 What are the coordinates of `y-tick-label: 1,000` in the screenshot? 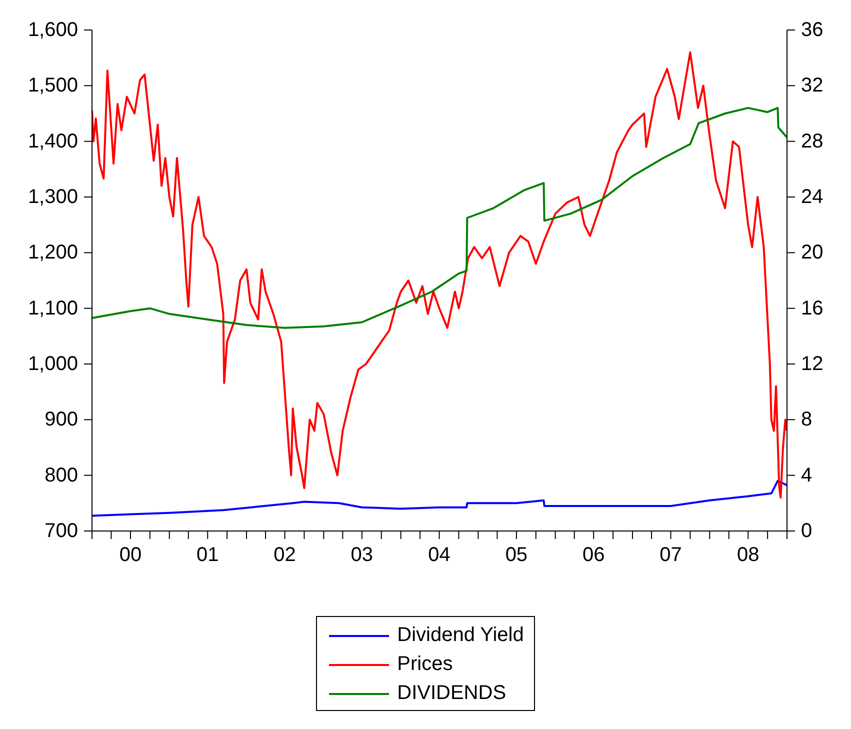 It's located at (53, 364).